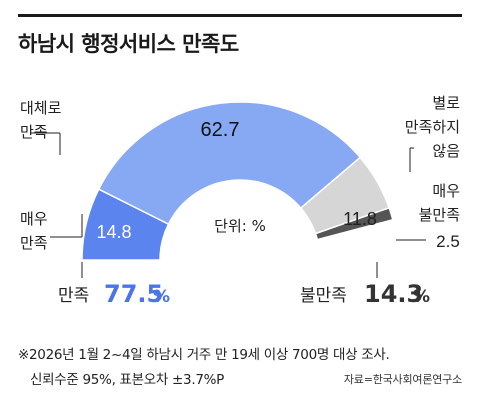 The image size is (480, 410). What do you see at coordinates (133, 294) in the screenshot?
I see `total-satisfied-value: 77.5` at bounding box center [133, 294].